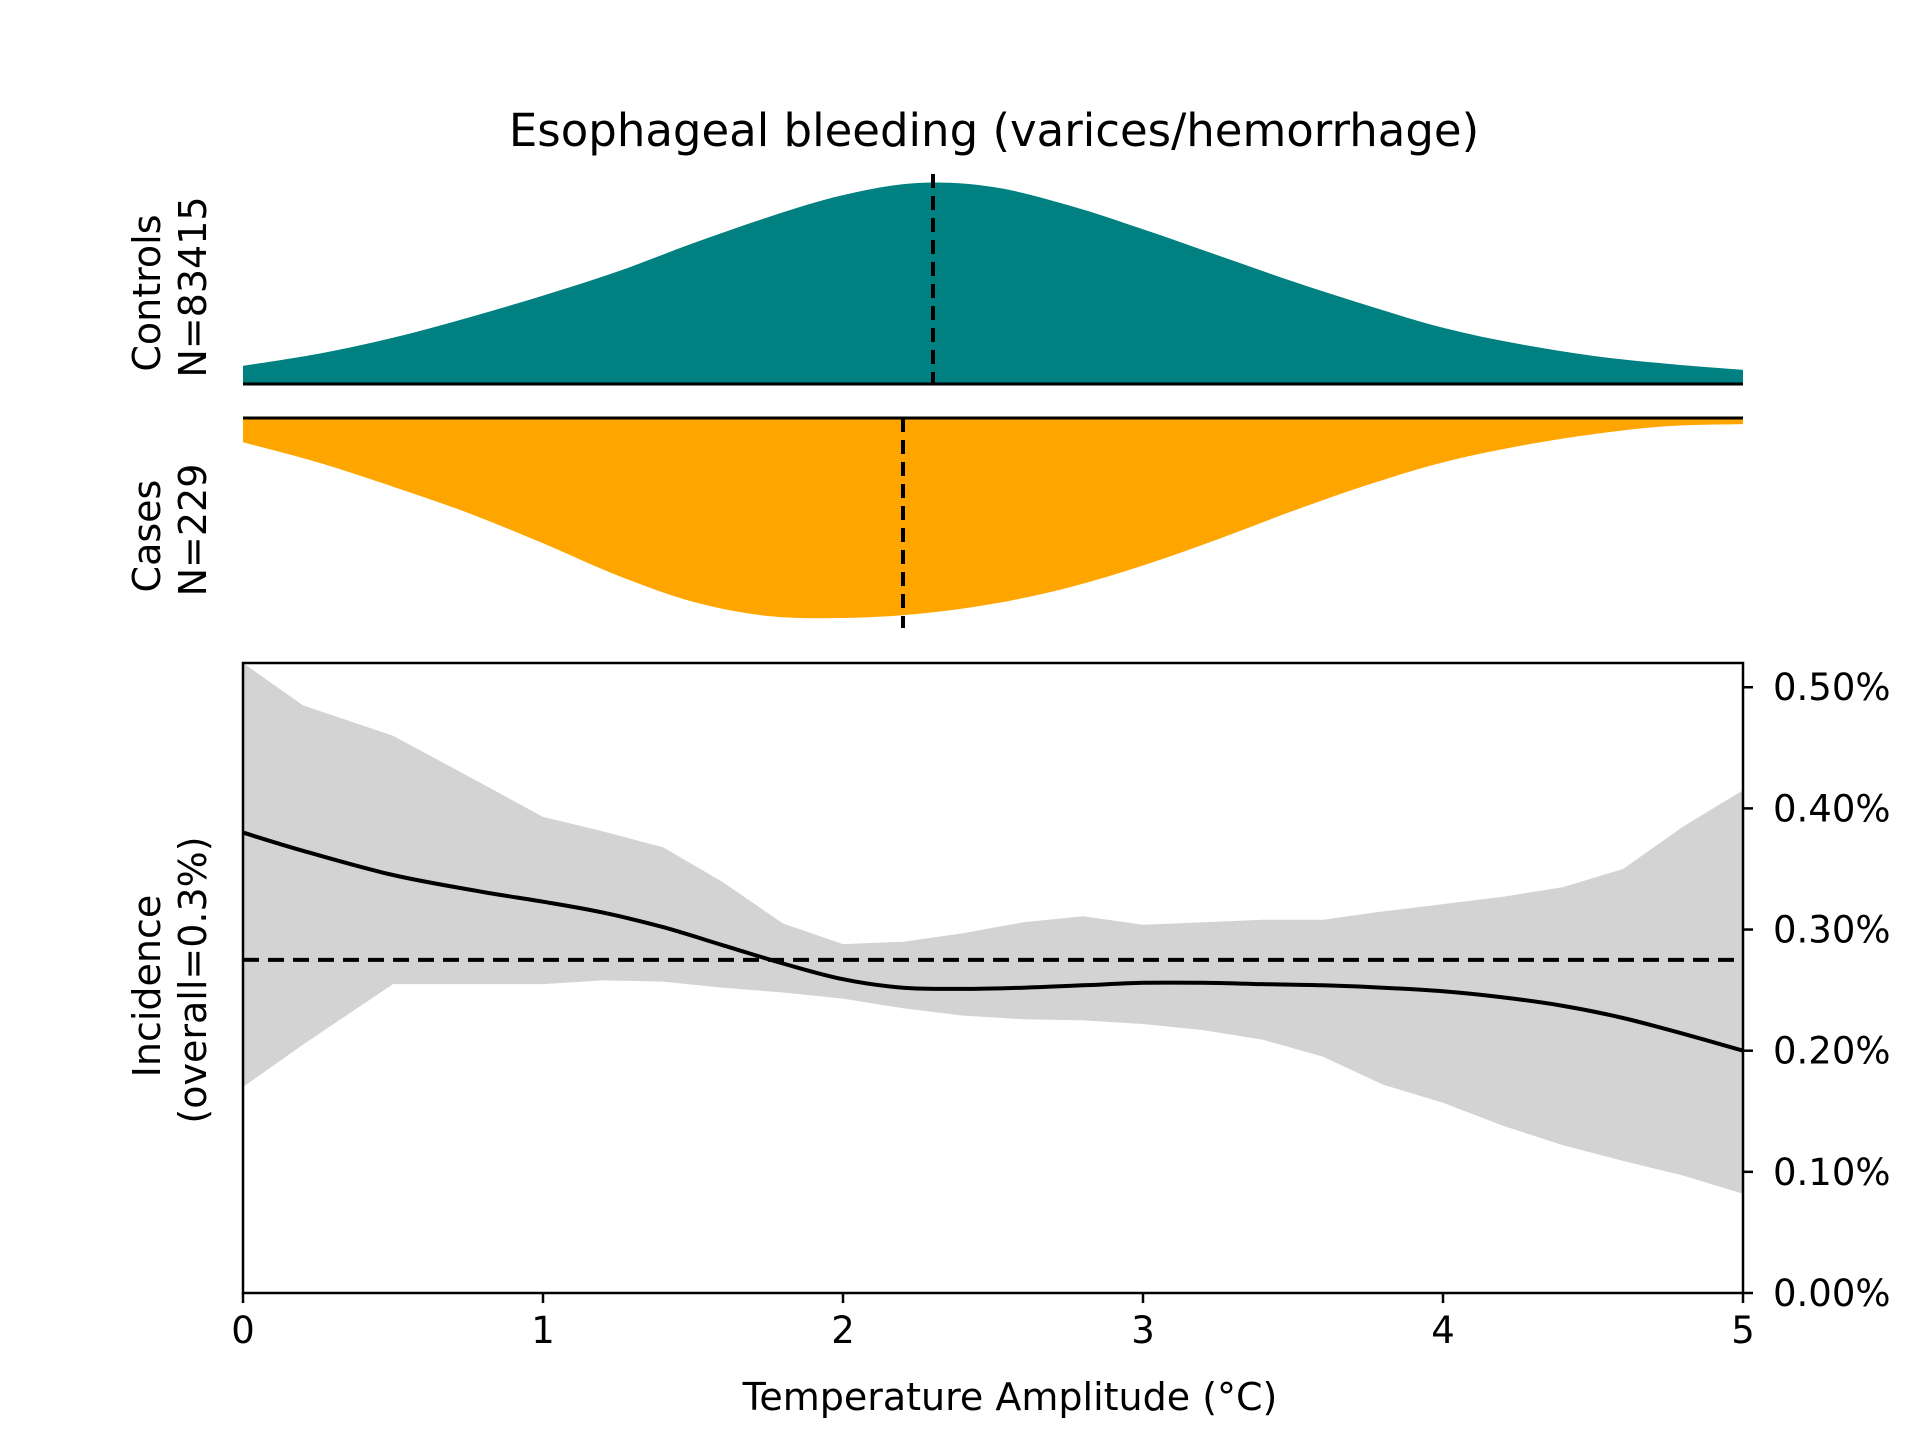  What do you see at coordinates (993, 518) in the screenshot?
I see `cases-density-area` at bounding box center [993, 518].